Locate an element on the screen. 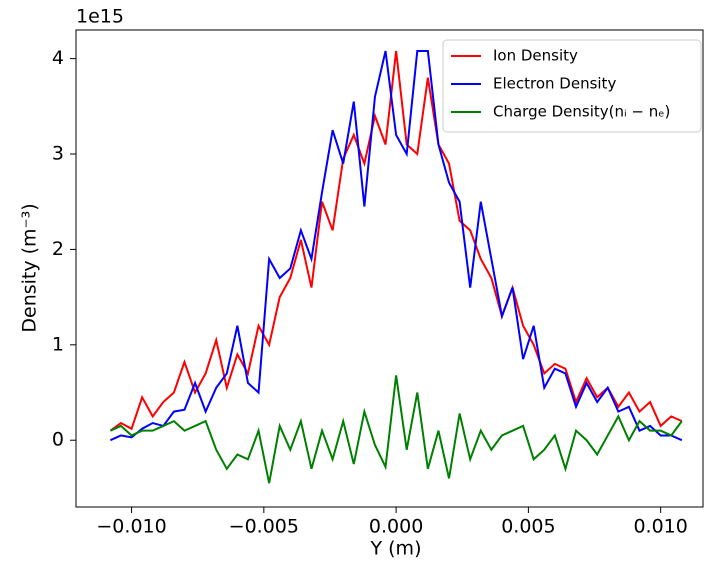 This screenshot has height=561, width=705. y-axis-label: Density (m⁻³) is located at coordinates (30, 267).